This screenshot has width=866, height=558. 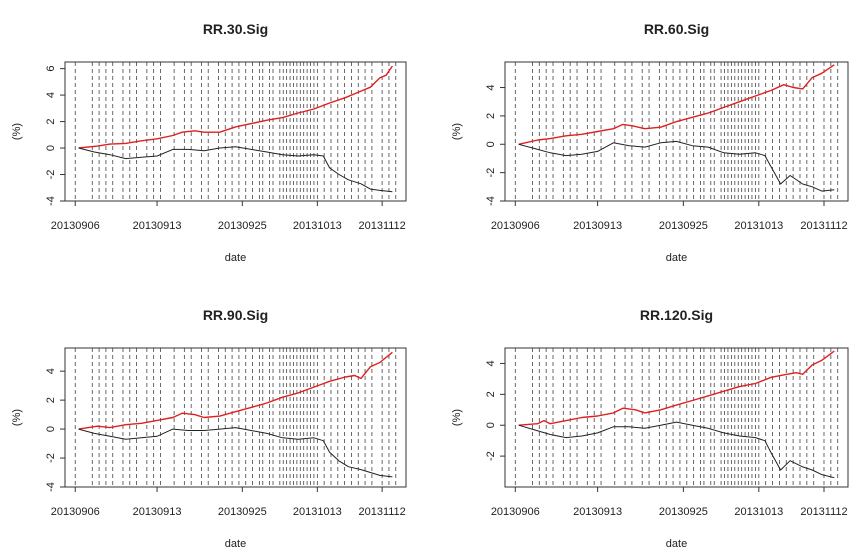 I want to click on chart-title: RR.120.Sig, so click(x=676, y=315).